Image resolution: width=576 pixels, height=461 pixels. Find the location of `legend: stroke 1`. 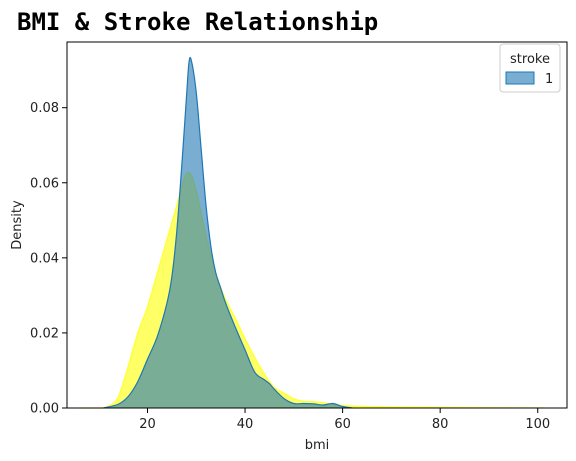

legend: stroke 1 is located at coordinates (530, 68).